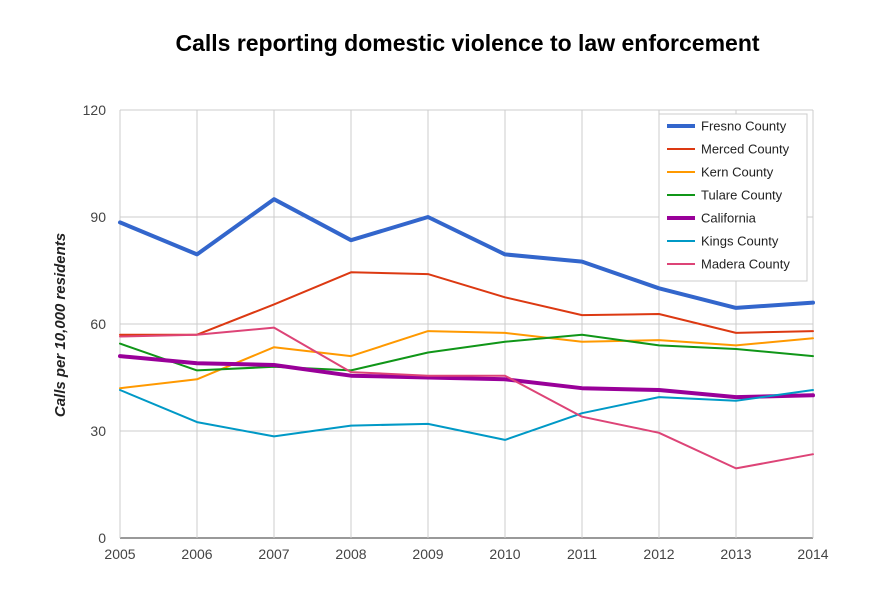 The width and height of the screenshot is (880, 608). I want to click on legend-entry: Tulare County, so click(742, 195).